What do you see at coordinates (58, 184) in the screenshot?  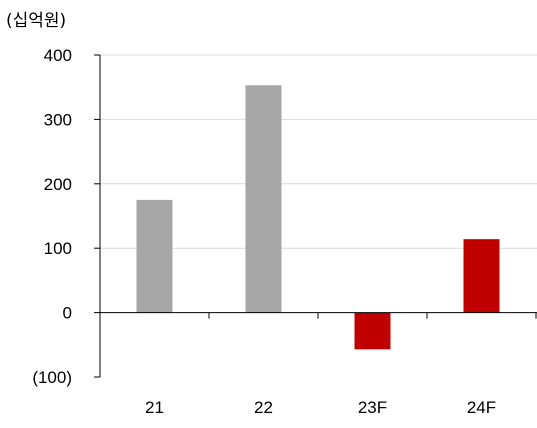 I see `y-tick-label: 200` at bounding box center [58, 184].